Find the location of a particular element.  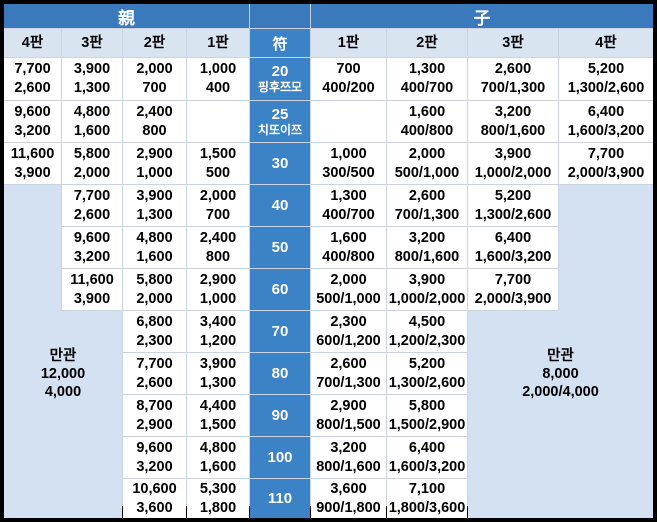

parent-score-cell is located at coordinates (218, 121).